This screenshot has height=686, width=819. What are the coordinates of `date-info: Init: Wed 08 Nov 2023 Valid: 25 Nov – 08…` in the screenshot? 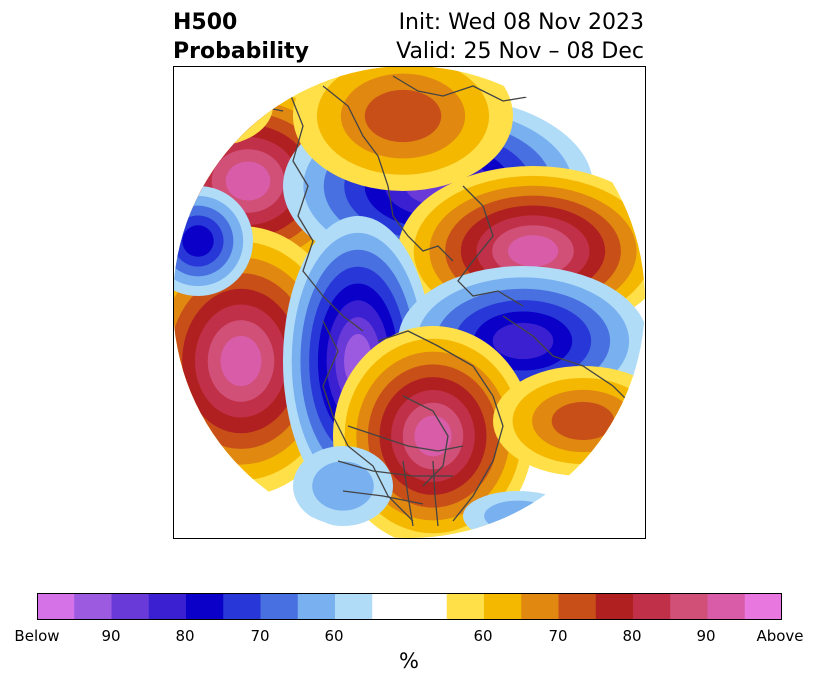 It's located at (520, 37).